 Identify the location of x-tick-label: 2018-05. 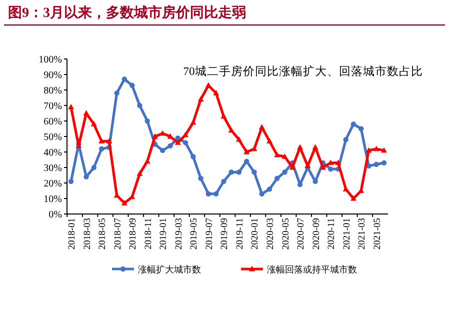
(103, 234).